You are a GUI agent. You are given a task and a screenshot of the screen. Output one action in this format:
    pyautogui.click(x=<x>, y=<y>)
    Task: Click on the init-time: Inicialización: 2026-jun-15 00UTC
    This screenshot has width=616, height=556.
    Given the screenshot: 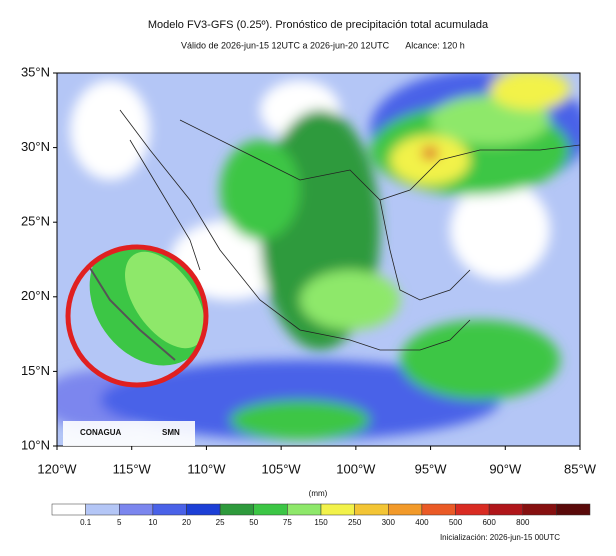 What is the action you would take?
    pyautogui.click(x=500, y=537)
    